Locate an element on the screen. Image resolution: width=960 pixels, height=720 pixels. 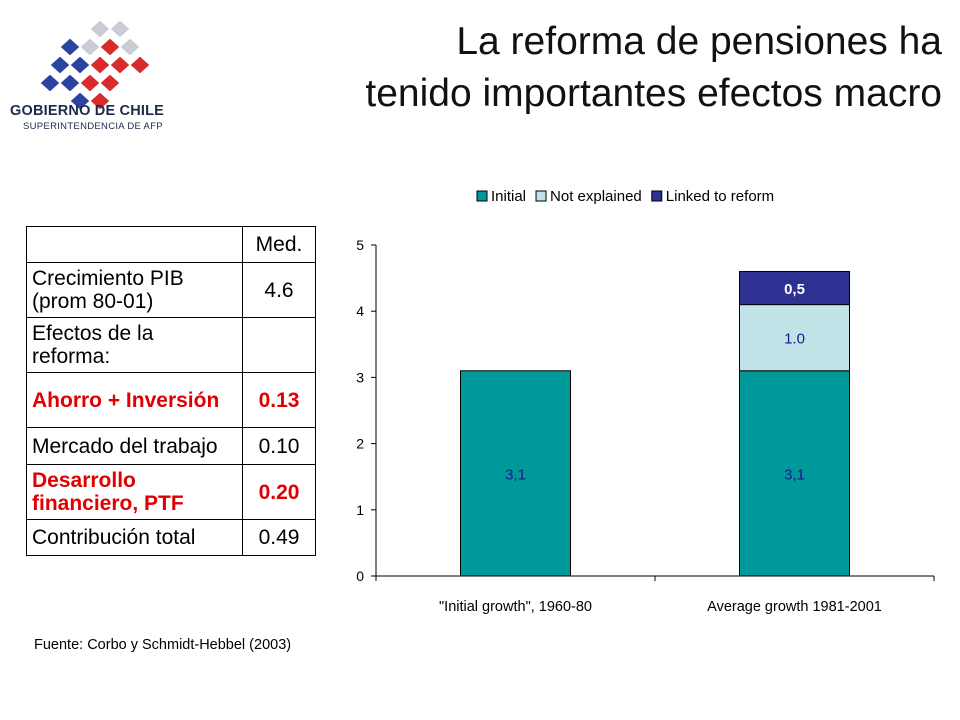
y-tick-label: 3 is located at coordinates (360, 377).